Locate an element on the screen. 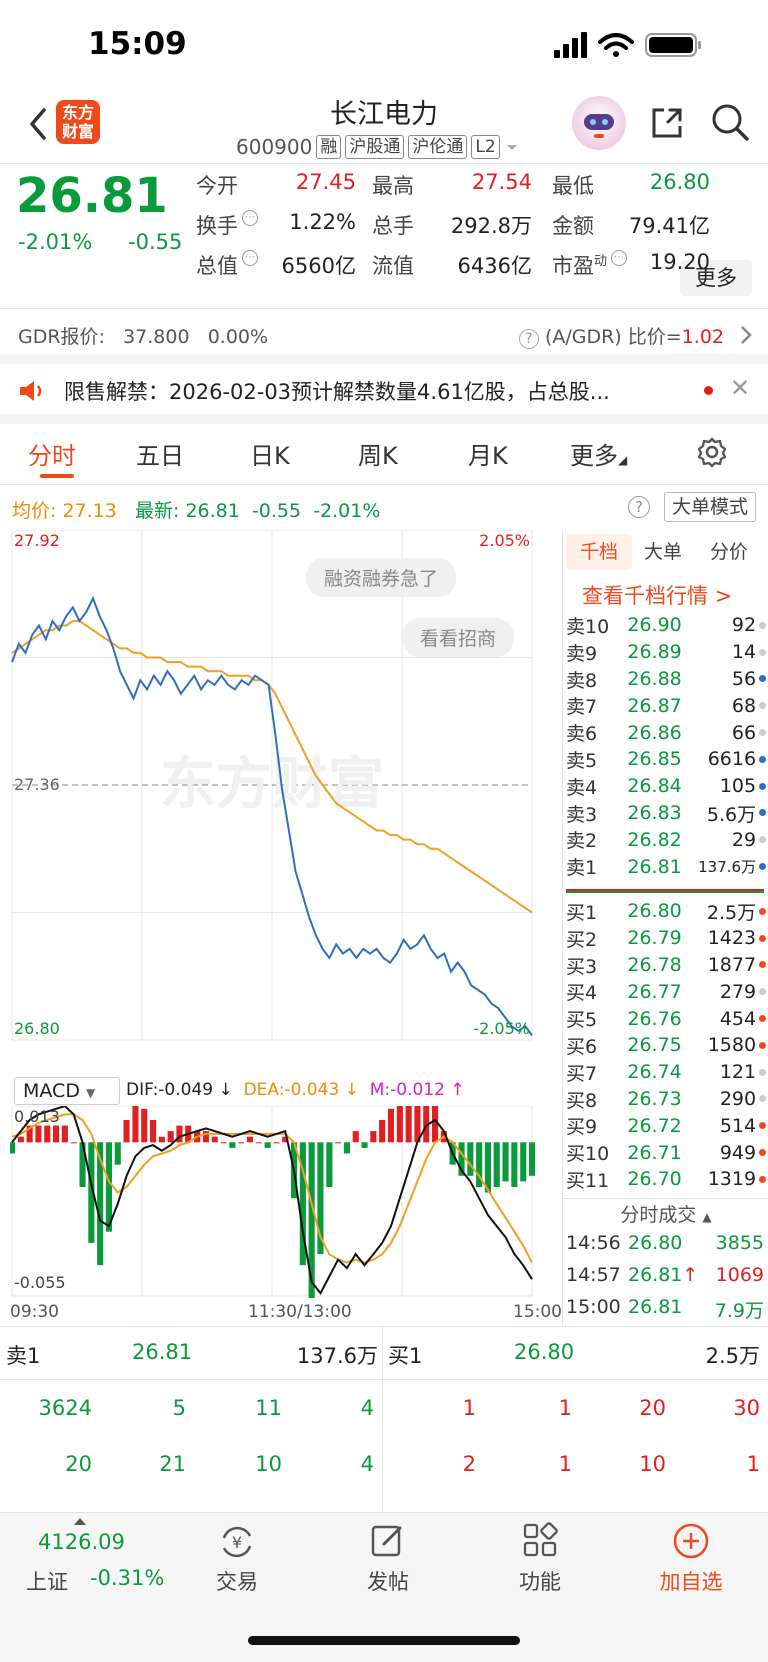 This screenshot has width=768, height=1662. indicator-select: MACD ▼ is located at coordinates (67, 1091).